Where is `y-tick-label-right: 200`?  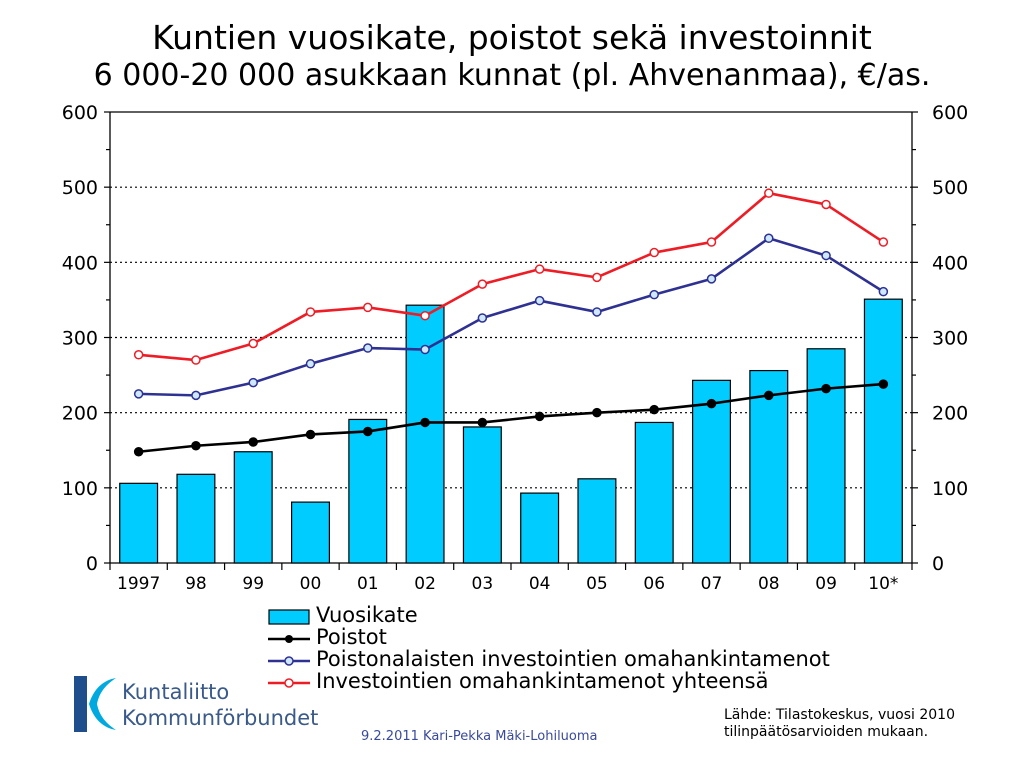
y-tick-label-right: 200 is located at coordinates (950, 414).